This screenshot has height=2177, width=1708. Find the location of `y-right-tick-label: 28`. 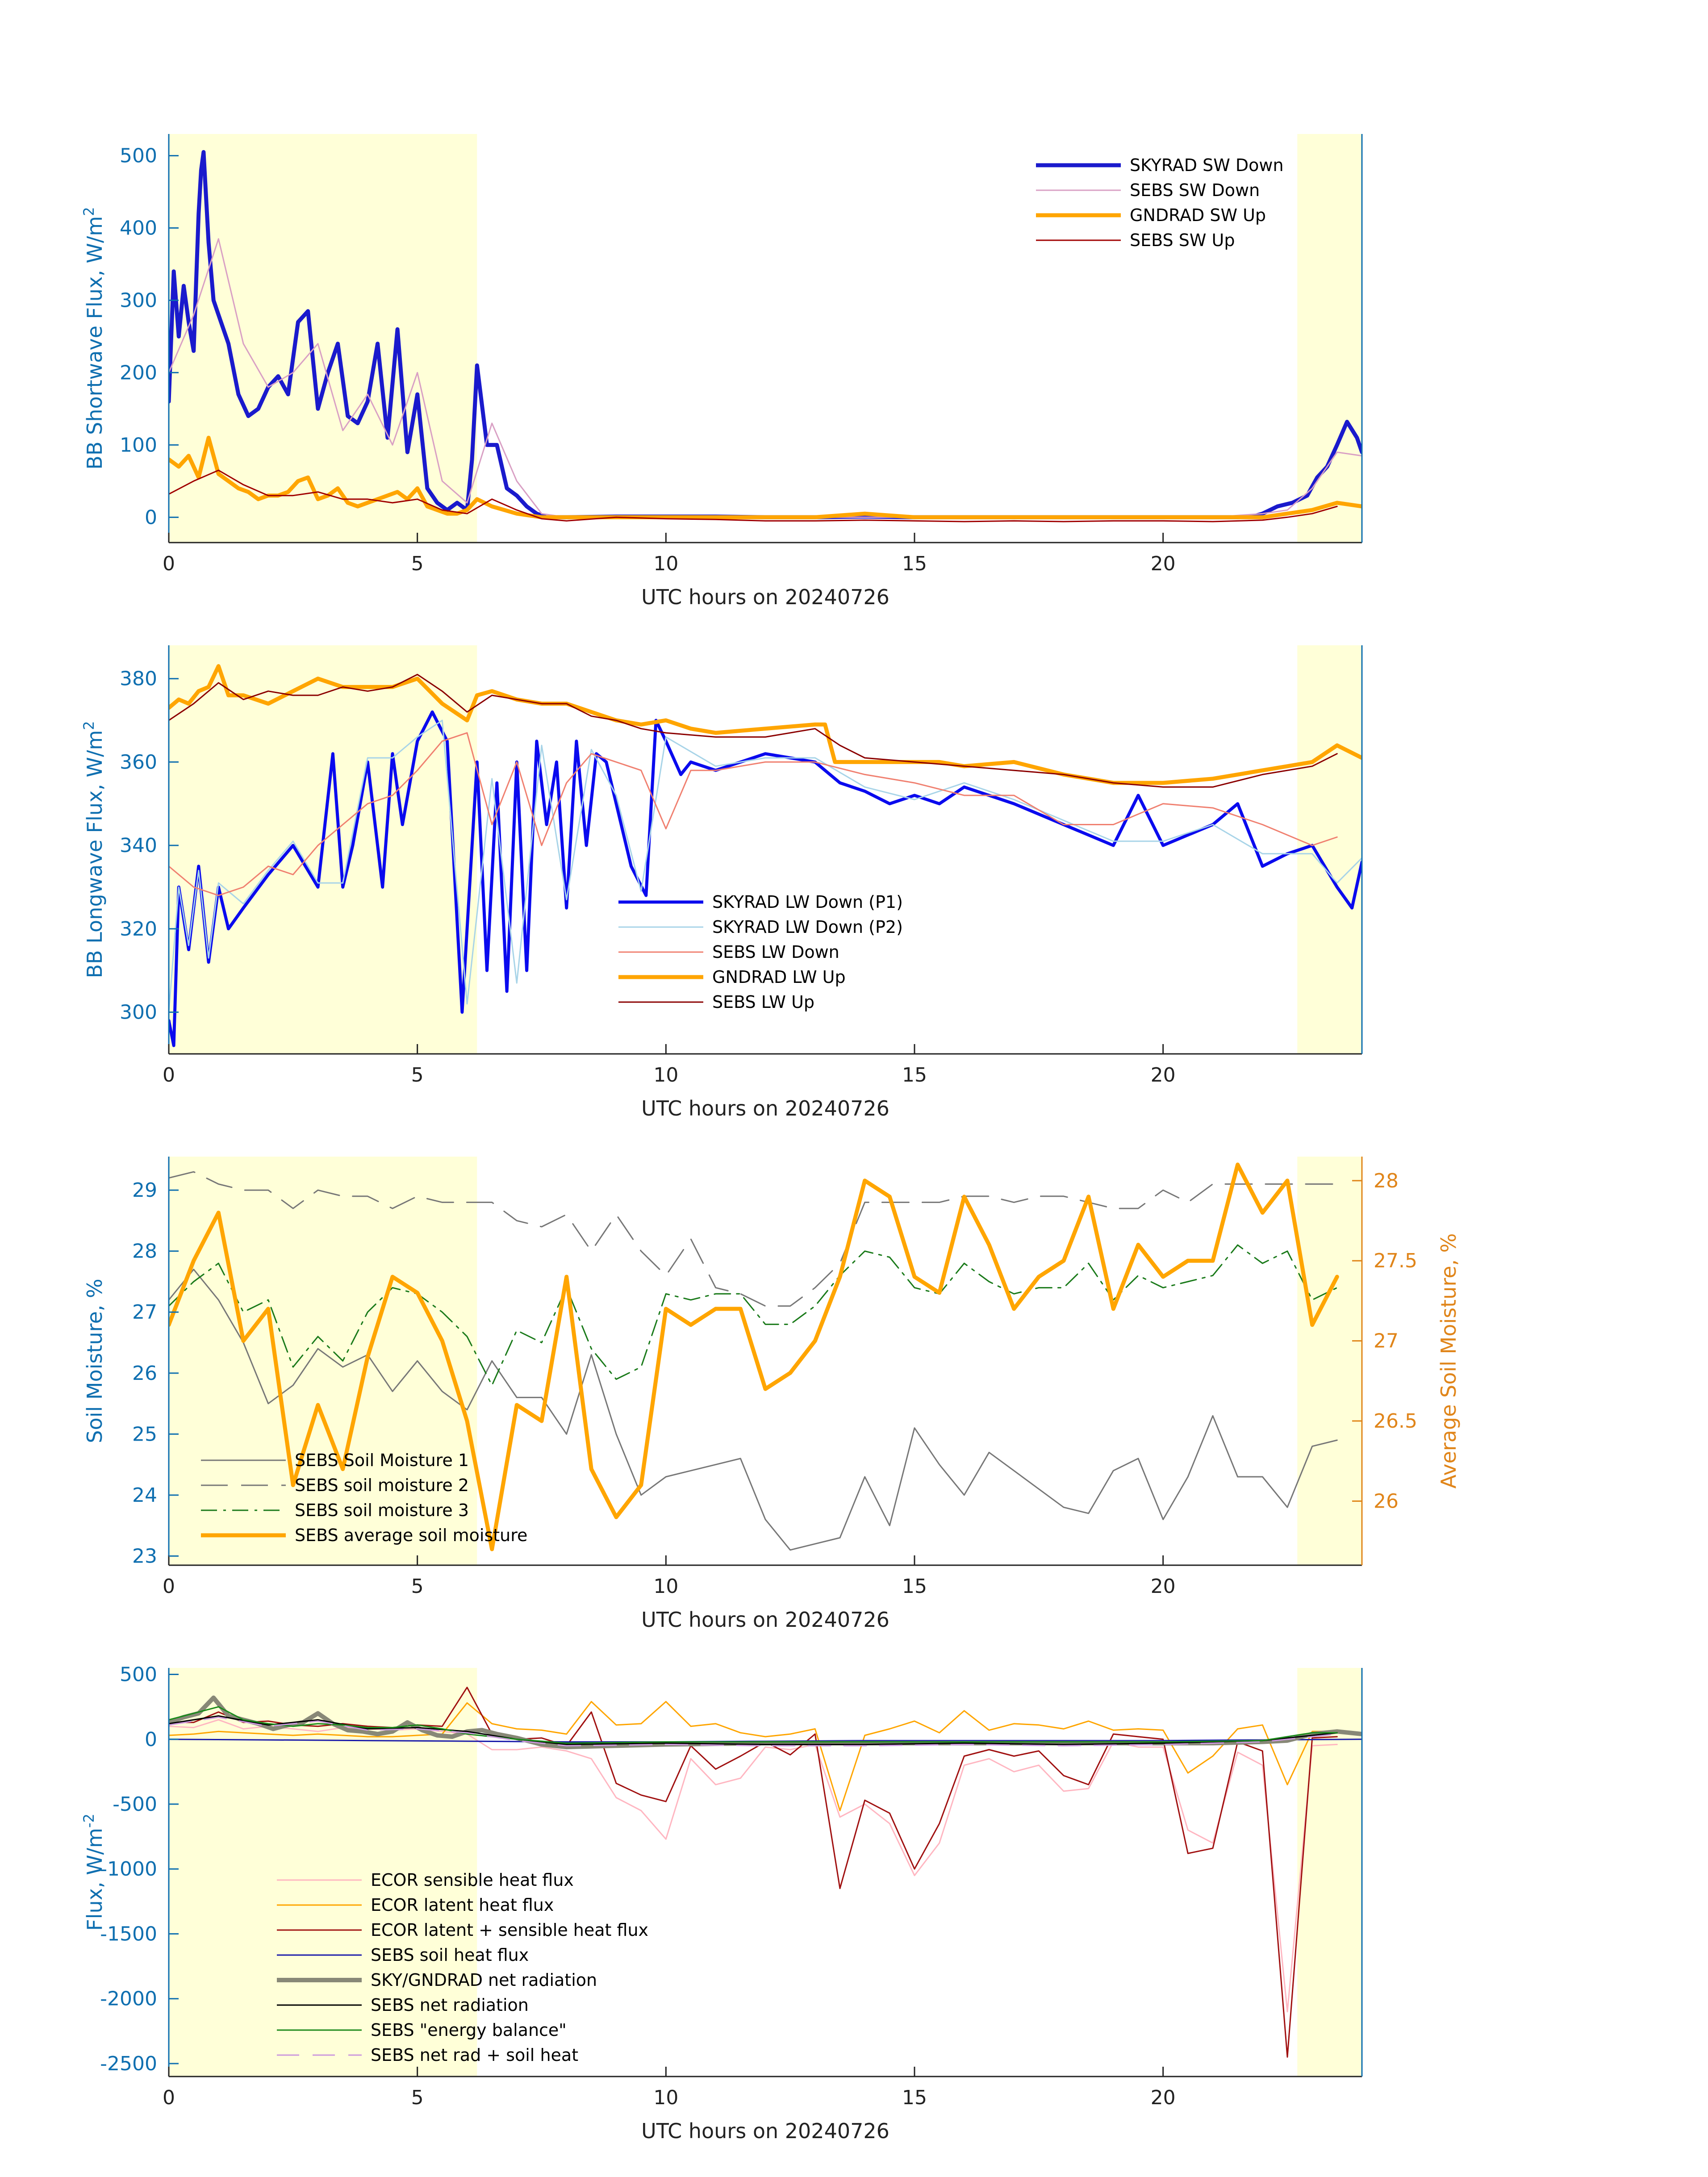

y-right-tick-label: 28 is located at coordinates (1386, 1181).